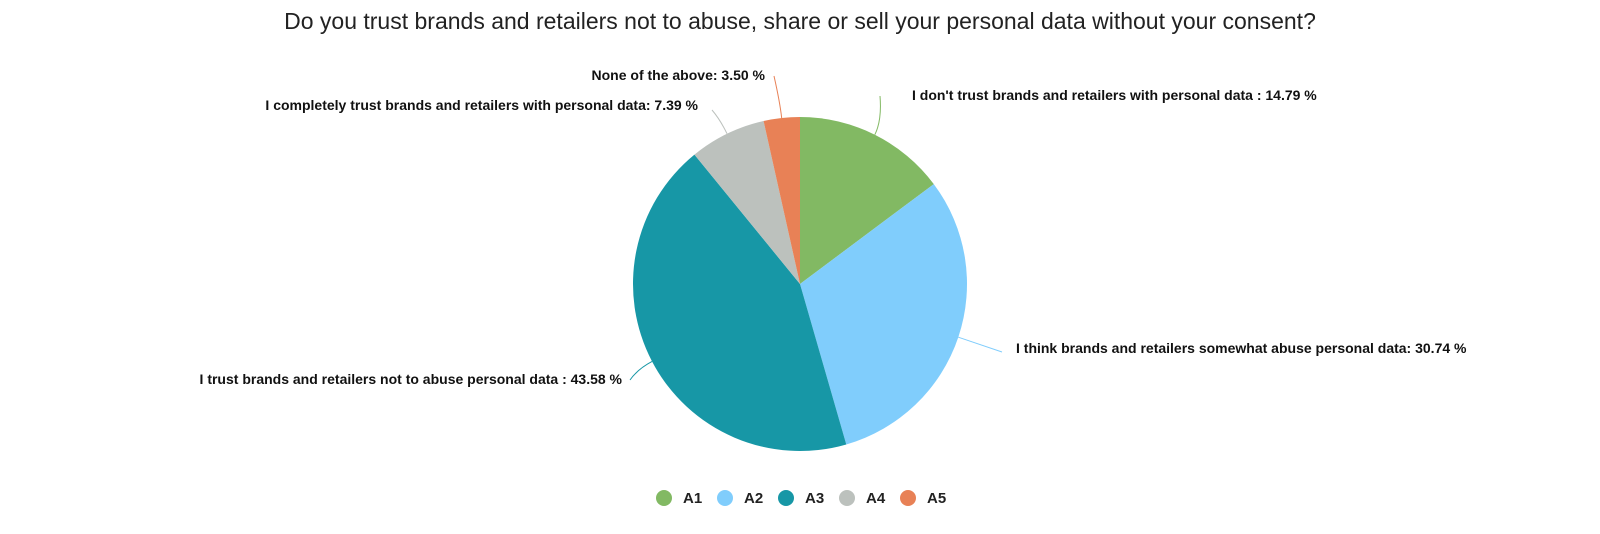  What do you see at coordinates (786, 498) in the screenshot?
I see `legend-marker-a3` at bounding box center [786, 498].